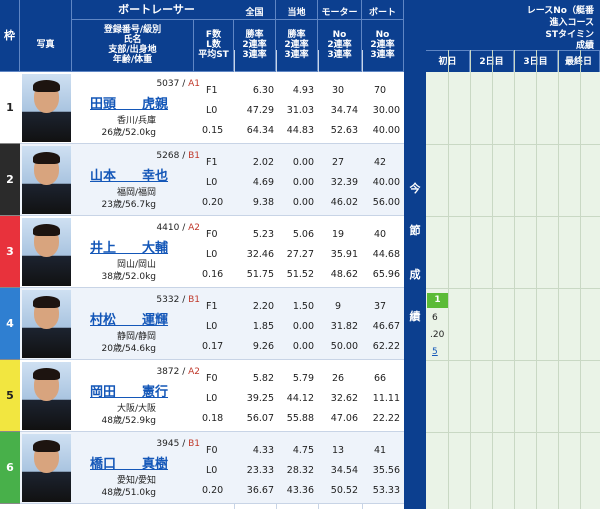 The width and height of the screenshot is (600, 509). What do you see at coordinates (168, 156) in the screenshot?
I see `registration-number: 5268` at bounding box center [168, 156].